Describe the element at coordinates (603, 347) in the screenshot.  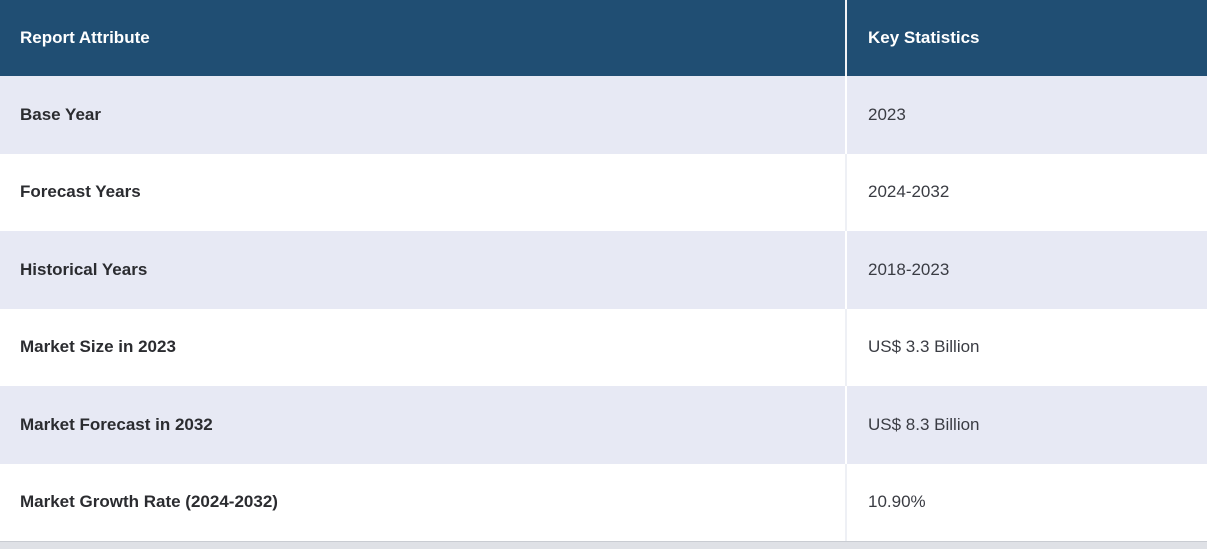
I see `table-row-market-size-2023: Market Size in 2023 US$ 3.3 Billion` at that location.